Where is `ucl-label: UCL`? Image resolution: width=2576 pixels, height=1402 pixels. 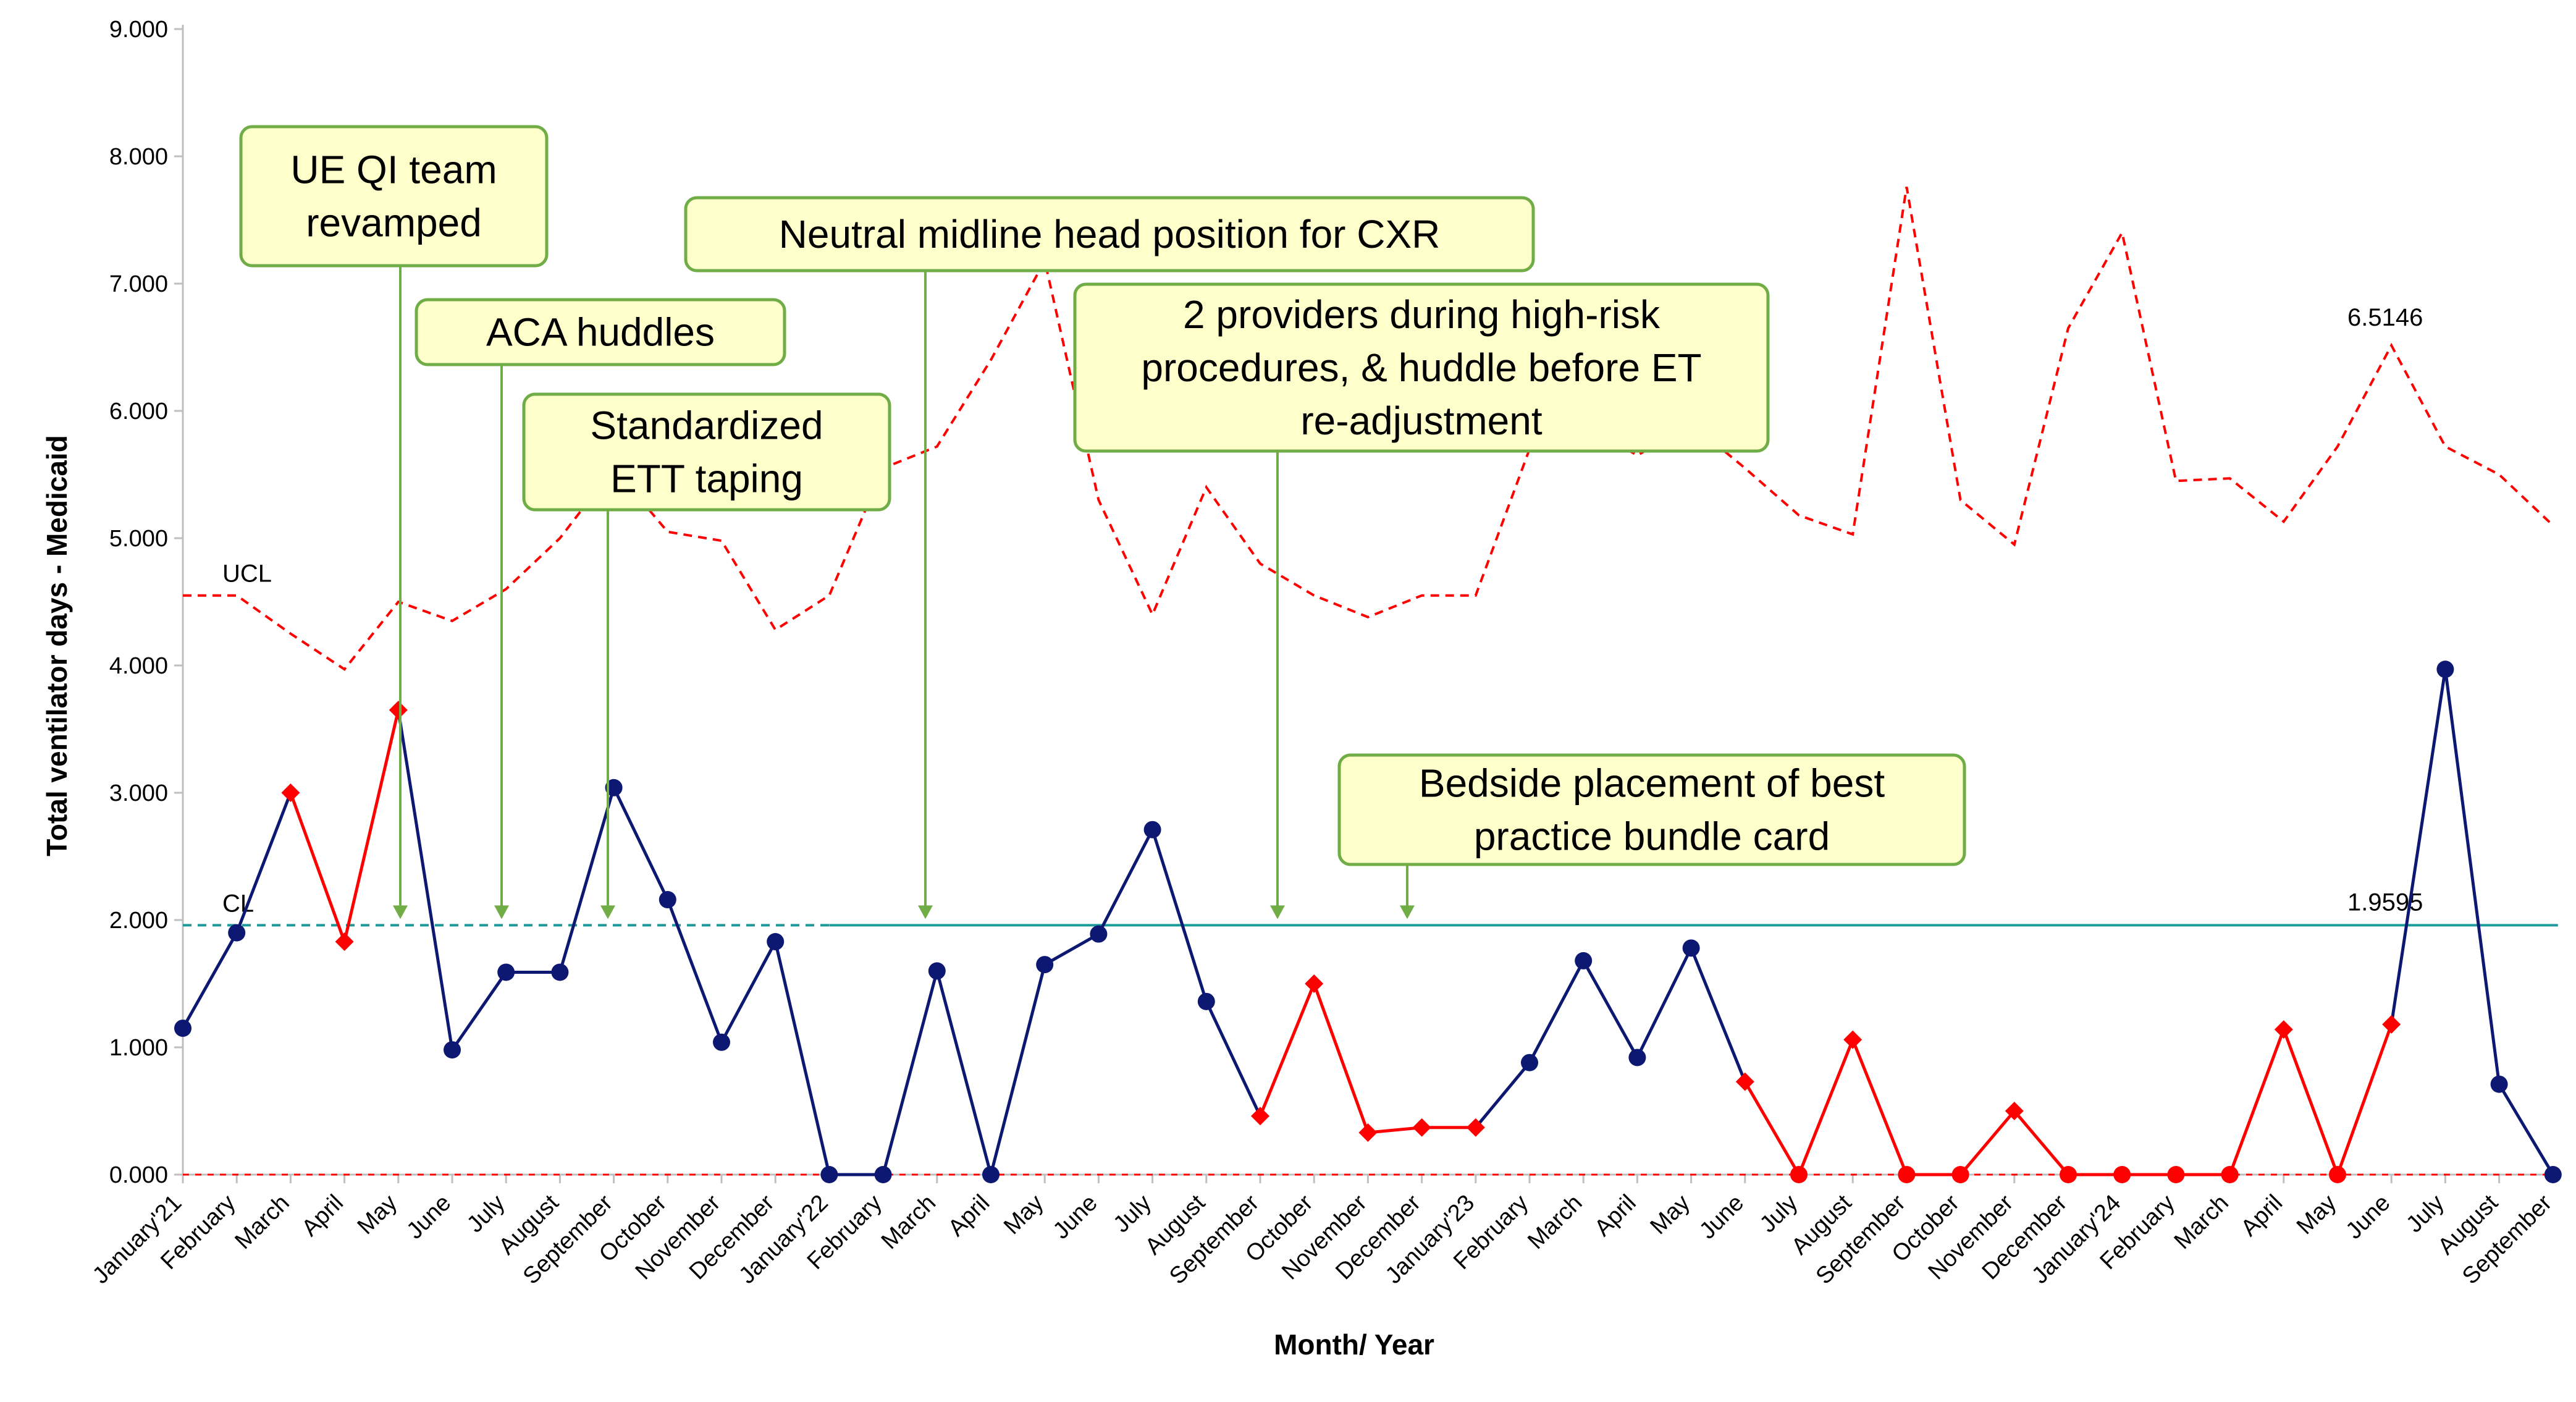
ucl-label: UCL is located at coordinates (247, 574).